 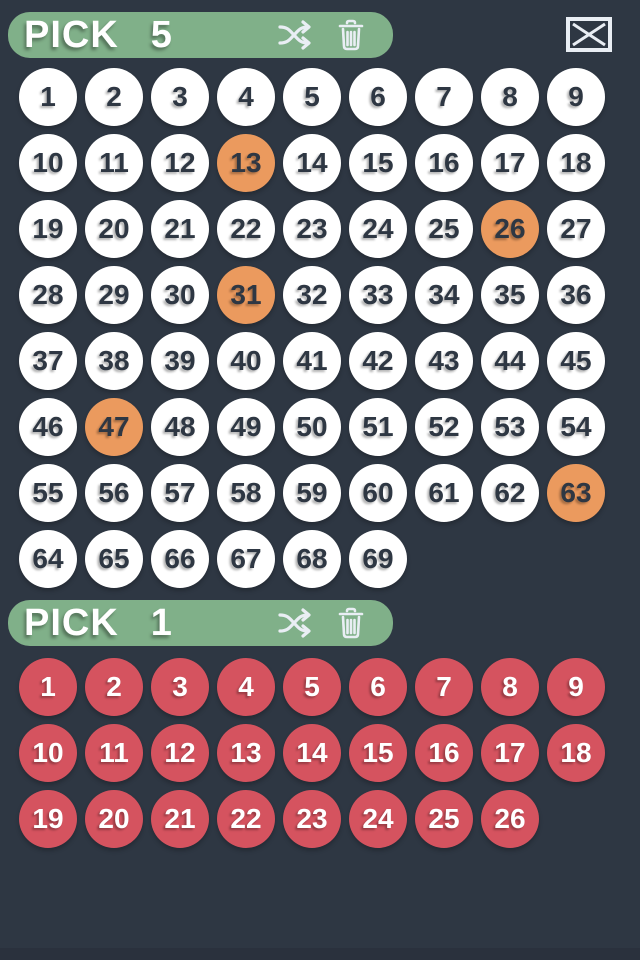 I want to click on bonus-numbers-ball-4: 4, so click(x=246, y=687).